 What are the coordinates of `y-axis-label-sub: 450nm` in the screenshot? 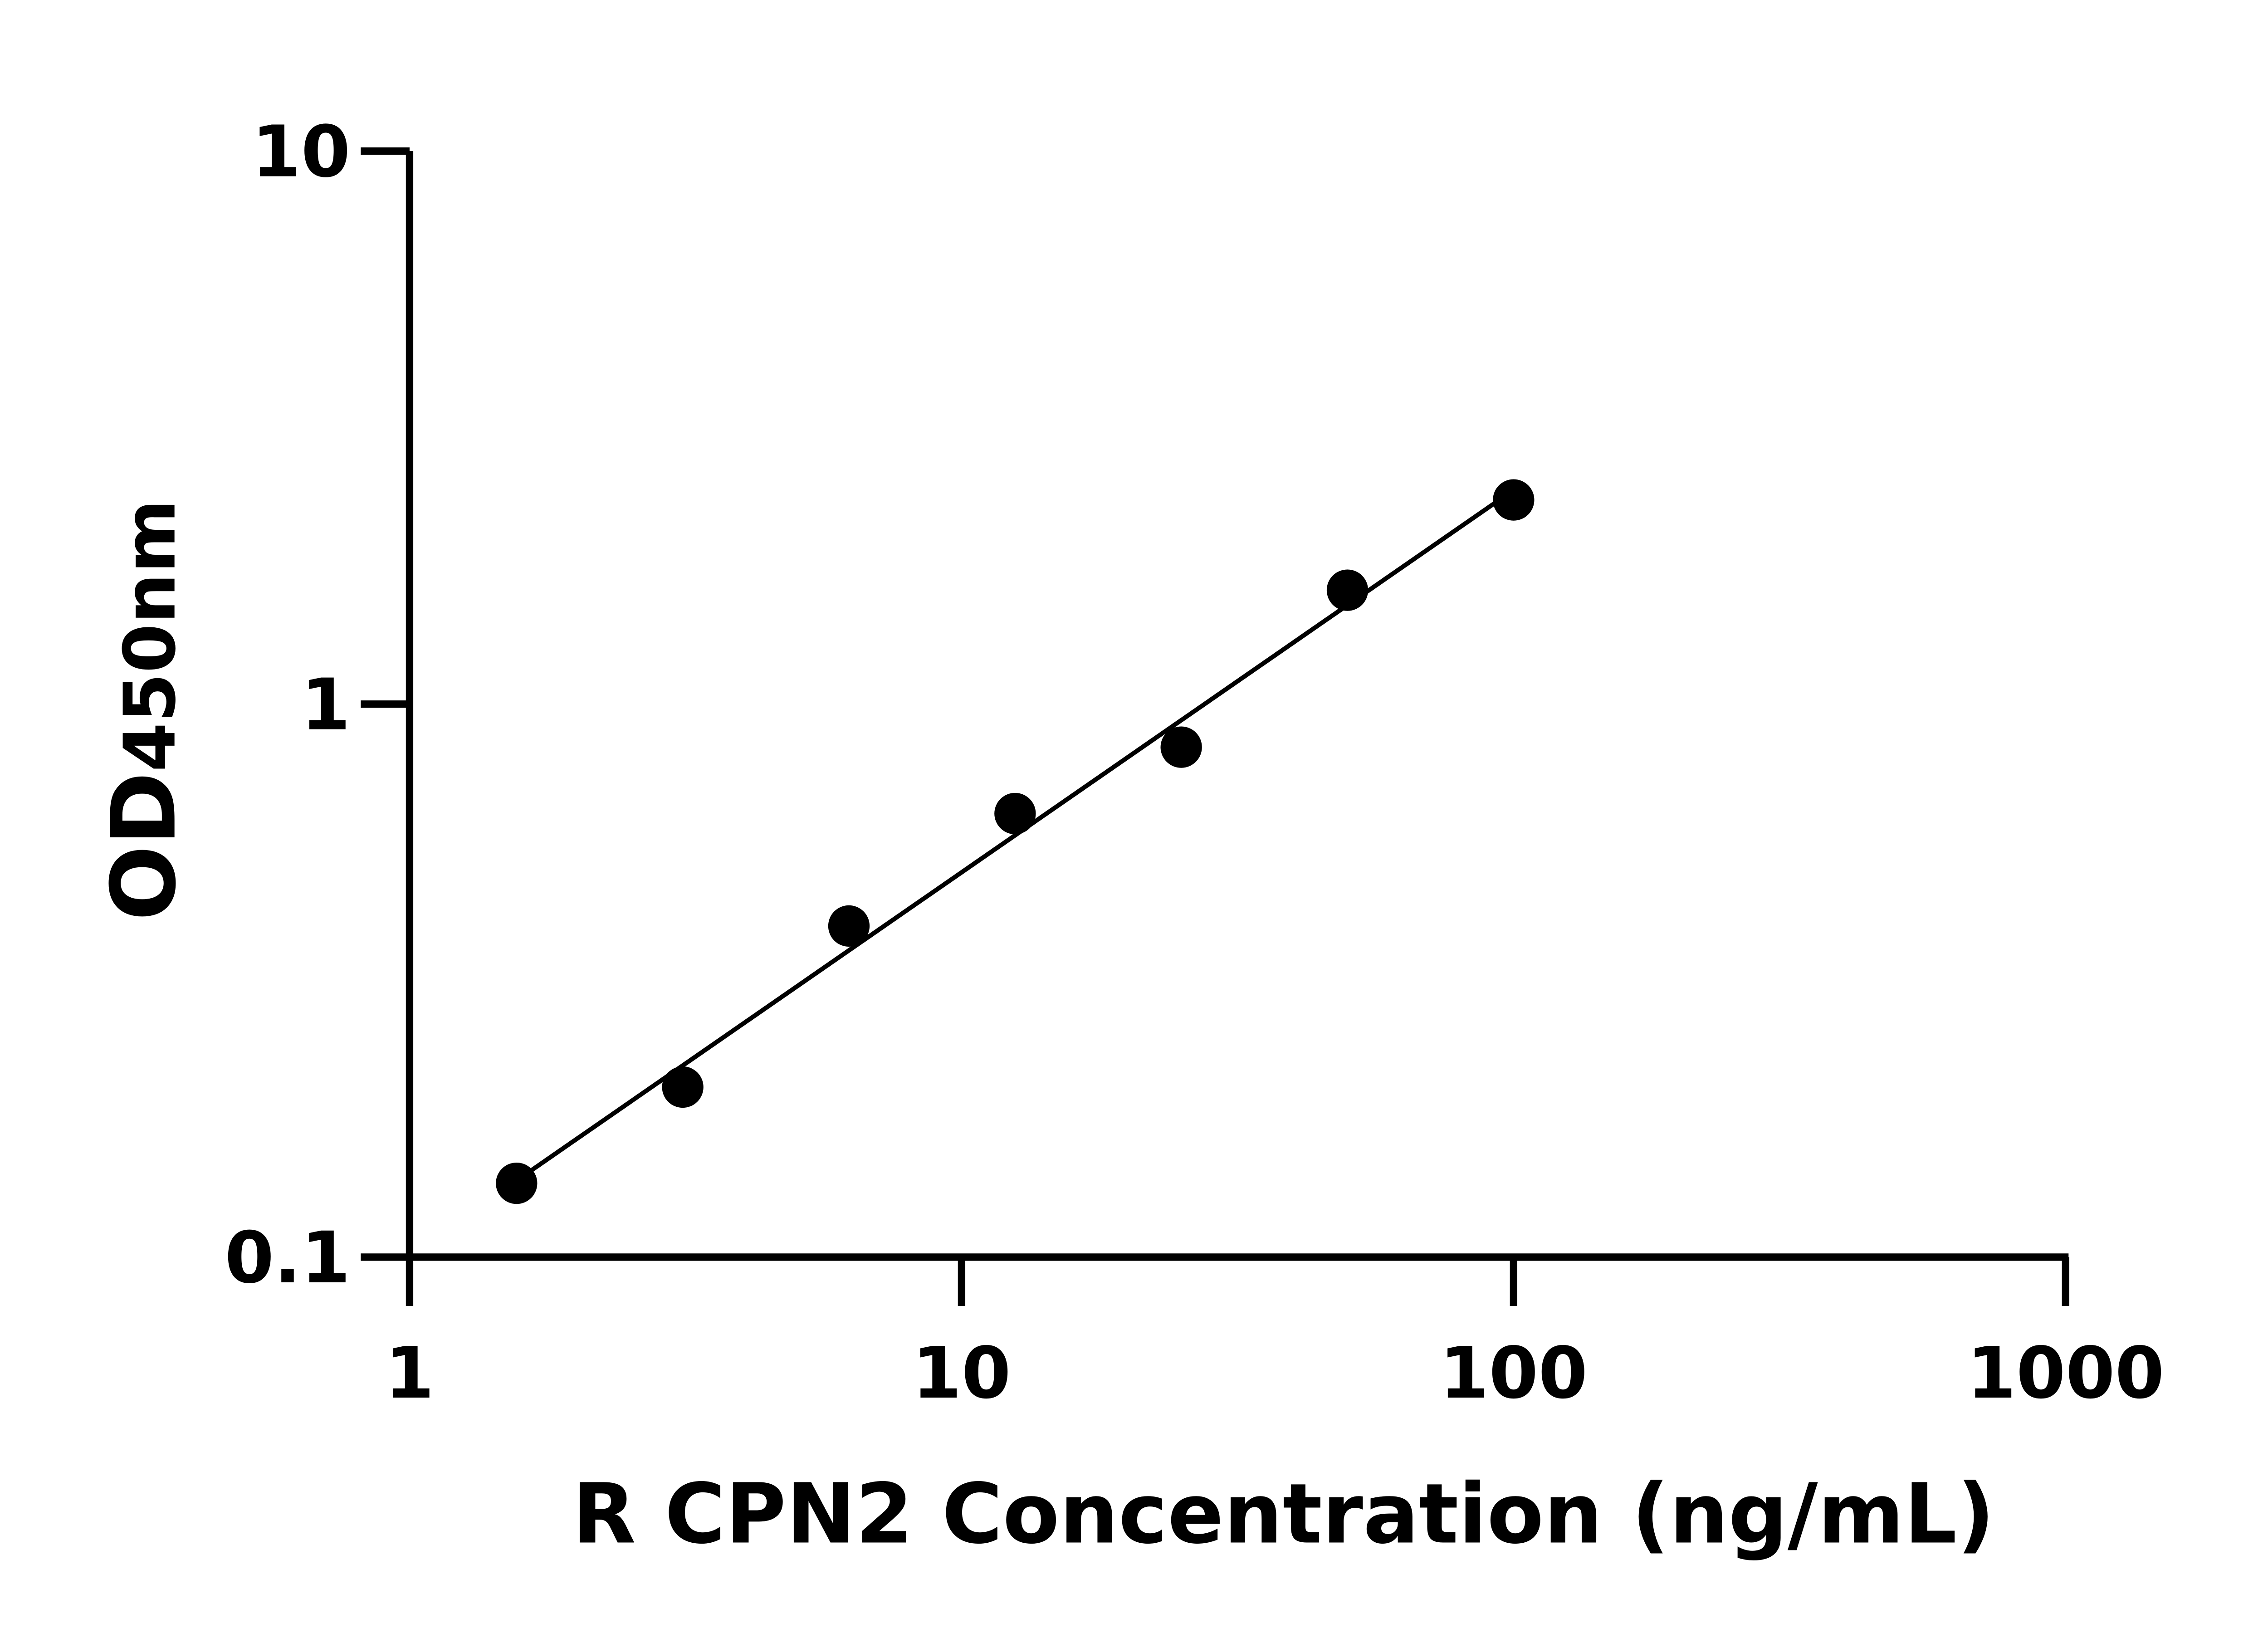 It's located at (150, 635).